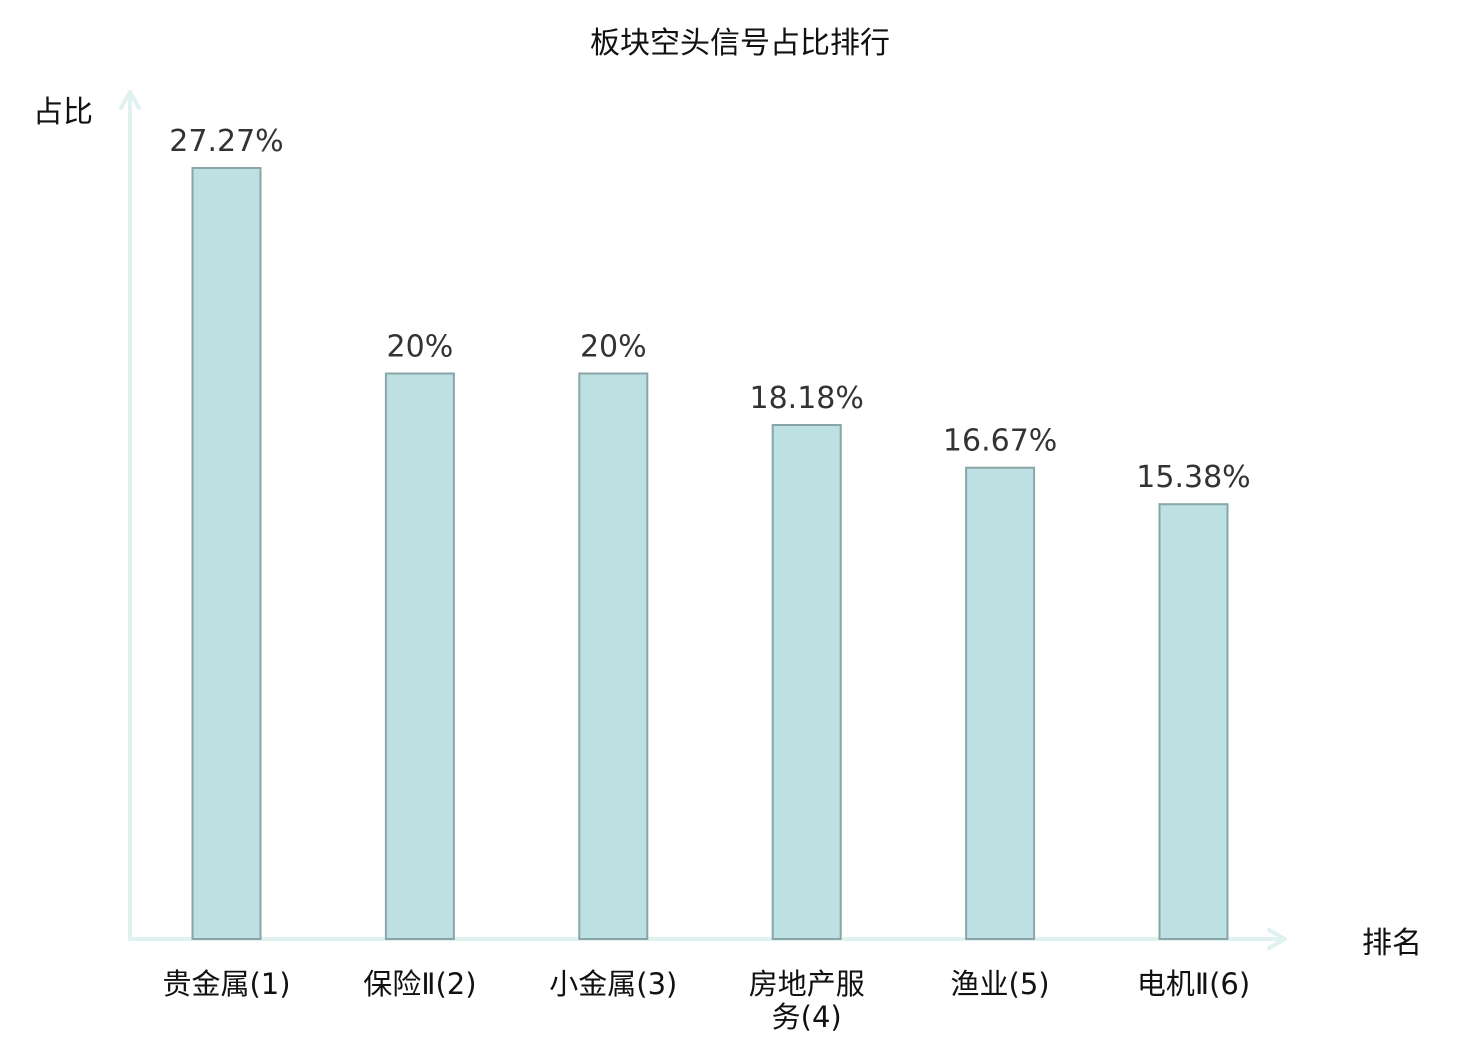  I want to click on x-tick-label-line: 电机Ⅱ(6), so click(1193, 984).